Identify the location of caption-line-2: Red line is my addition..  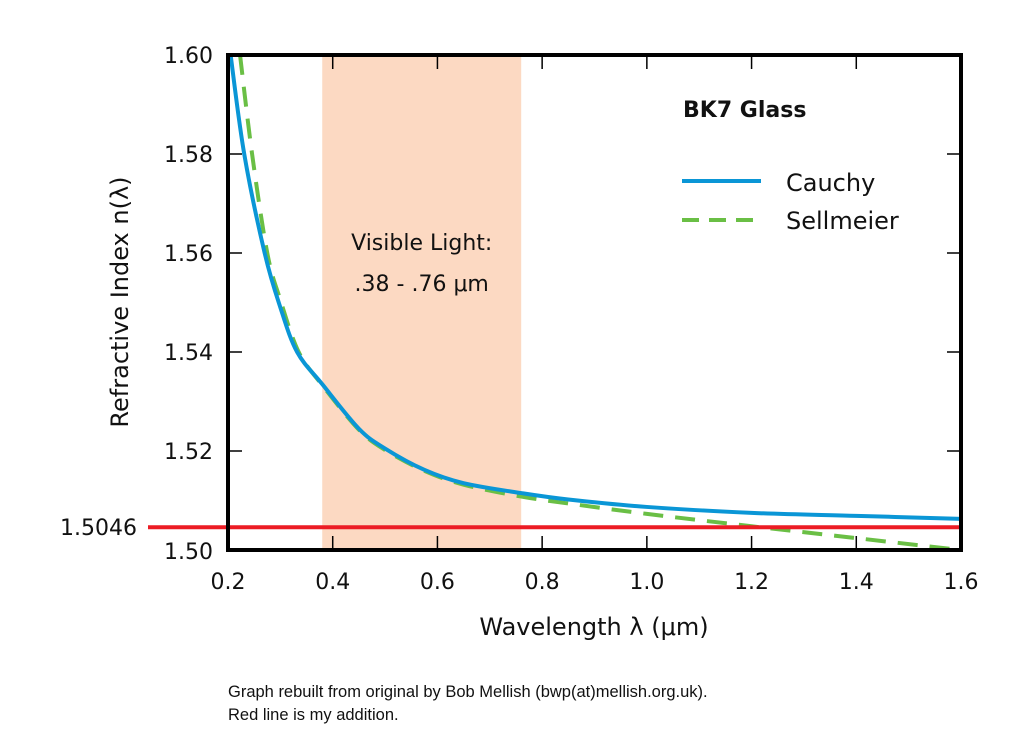
(313, 715).